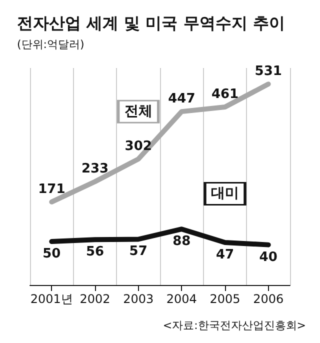  Describe the element at coordinates (181, 242) in the screenshot. I see `data-label: 88` at that location.